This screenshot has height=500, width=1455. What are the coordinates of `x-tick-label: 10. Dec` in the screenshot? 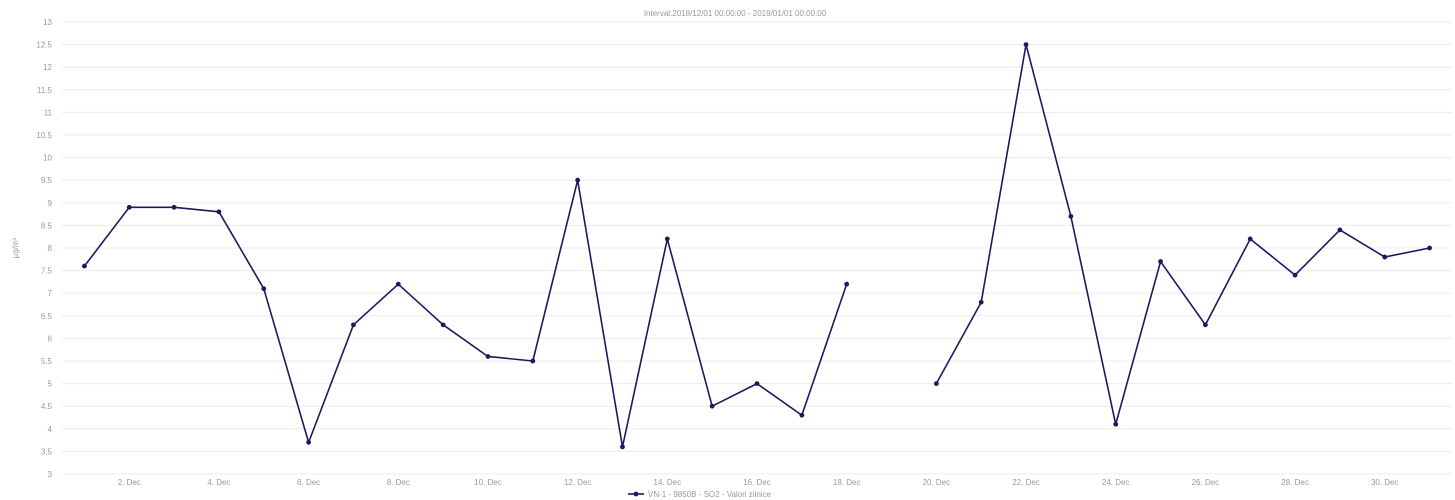 It's located at (488, 482).